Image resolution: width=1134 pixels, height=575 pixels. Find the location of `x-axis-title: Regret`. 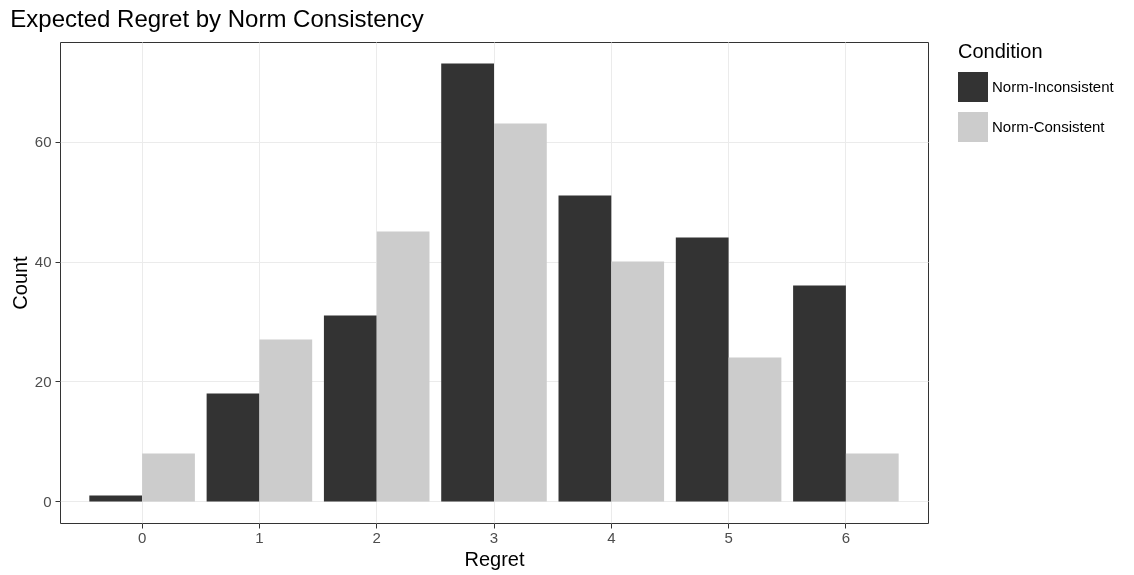

x-axis-title: Regret is located at coordinates (494, 558).